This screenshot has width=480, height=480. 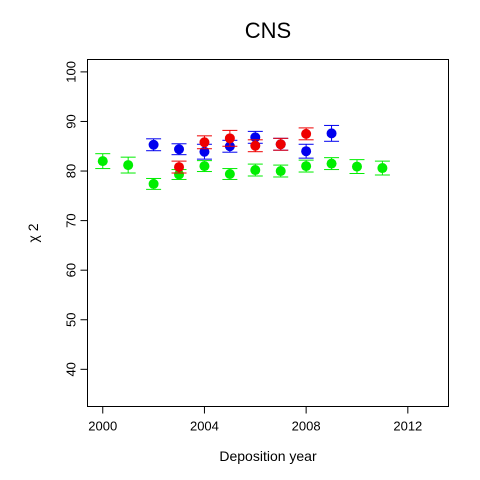 I want to click on y-tick-label: 50, so click(x=71, y=320).